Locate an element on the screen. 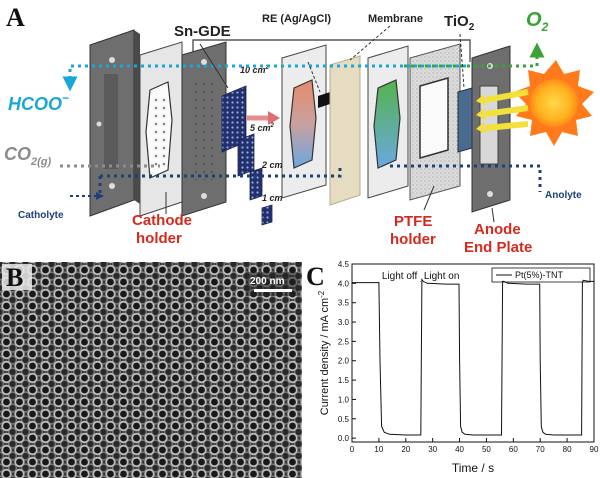 This screenshot has width=600, height=478. label-anolyte: Anolyte is located at coordinates (563, 195).